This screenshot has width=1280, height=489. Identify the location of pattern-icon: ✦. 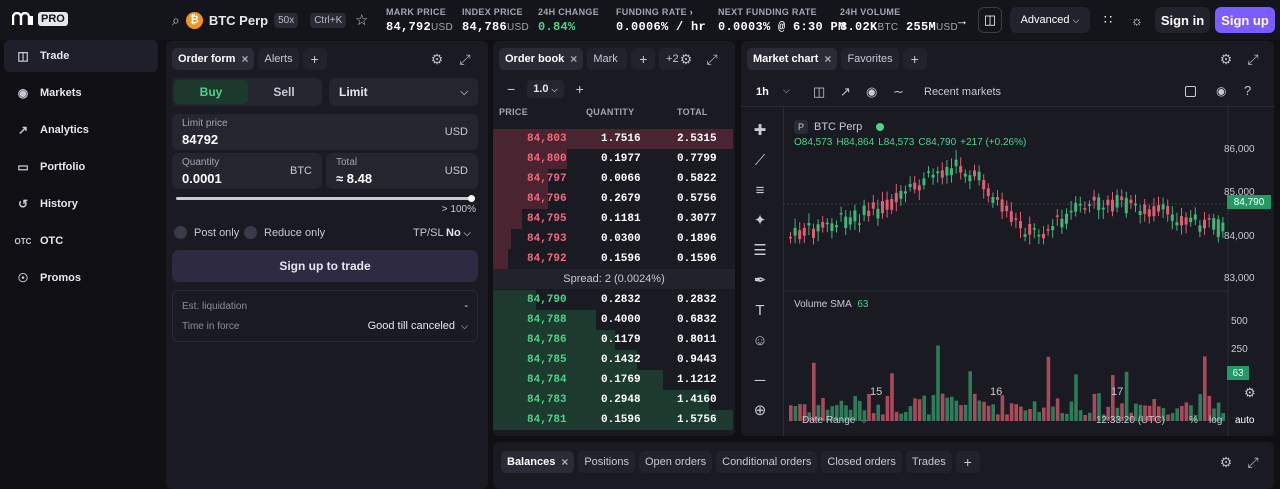
(760, 220).